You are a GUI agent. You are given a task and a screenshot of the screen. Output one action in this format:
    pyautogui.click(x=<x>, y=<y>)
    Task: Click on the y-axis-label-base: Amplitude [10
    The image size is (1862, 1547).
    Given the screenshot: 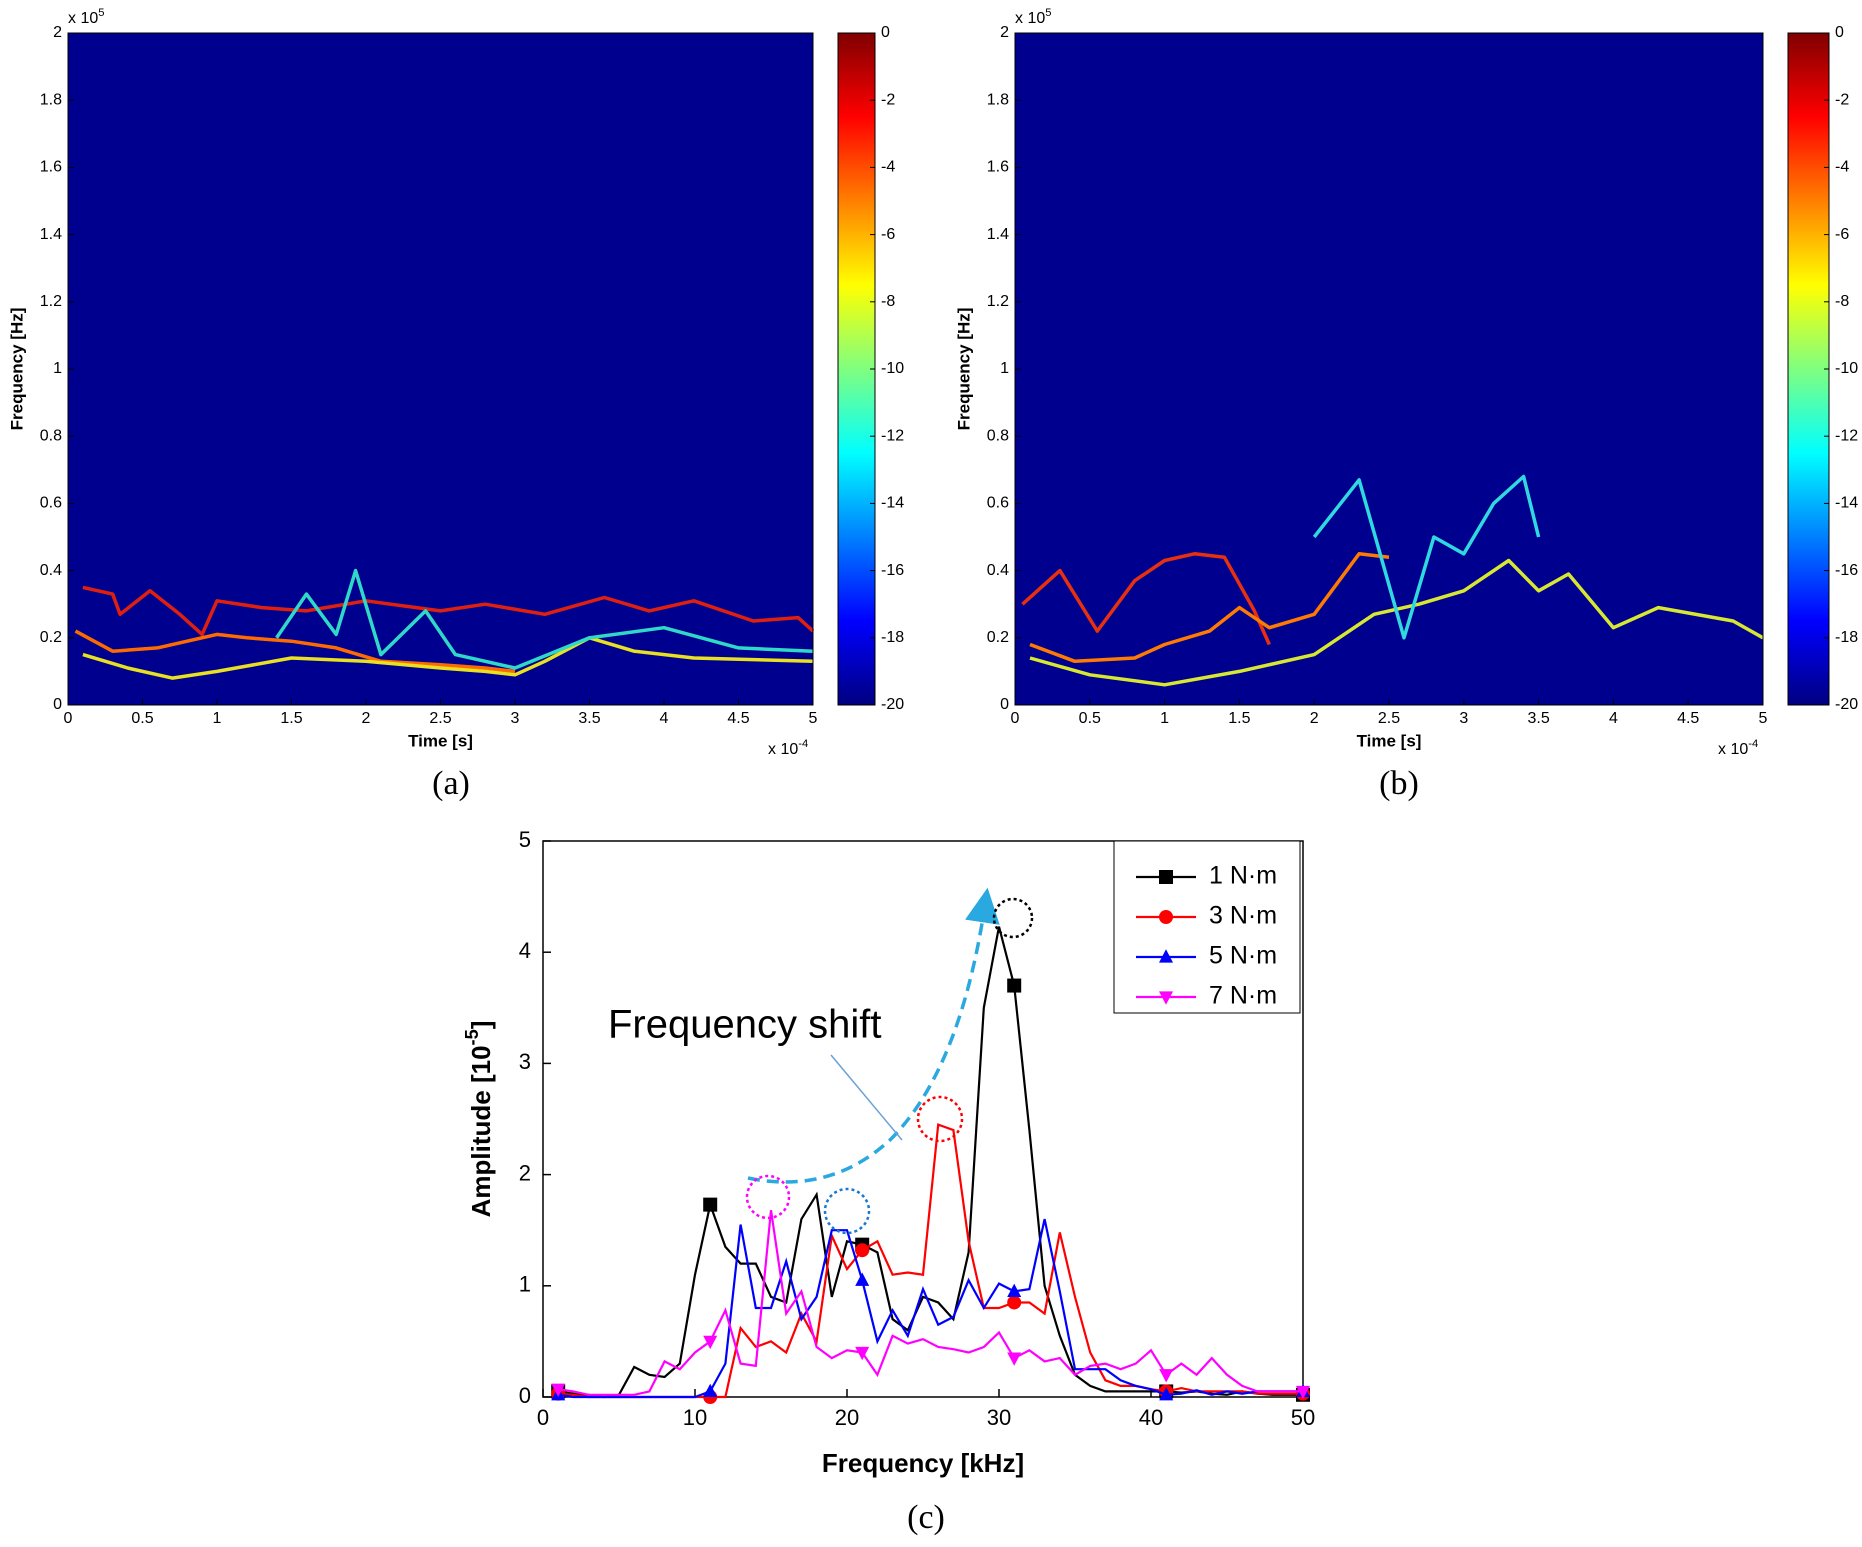 What is the action you would take?
    pyautogui.click(x=481, y=1131)
    